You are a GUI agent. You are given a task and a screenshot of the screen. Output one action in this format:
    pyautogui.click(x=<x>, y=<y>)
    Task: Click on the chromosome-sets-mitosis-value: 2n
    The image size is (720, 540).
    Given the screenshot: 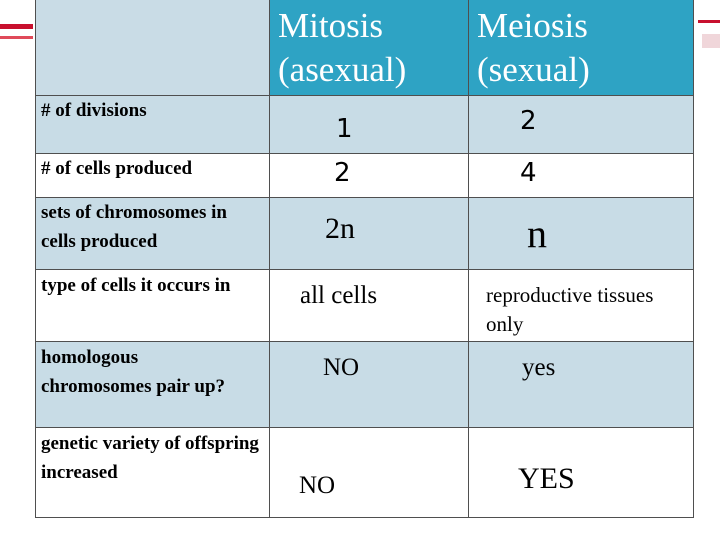 What is the action you would take?
    pyautogui.click(x=340, y=228)
    